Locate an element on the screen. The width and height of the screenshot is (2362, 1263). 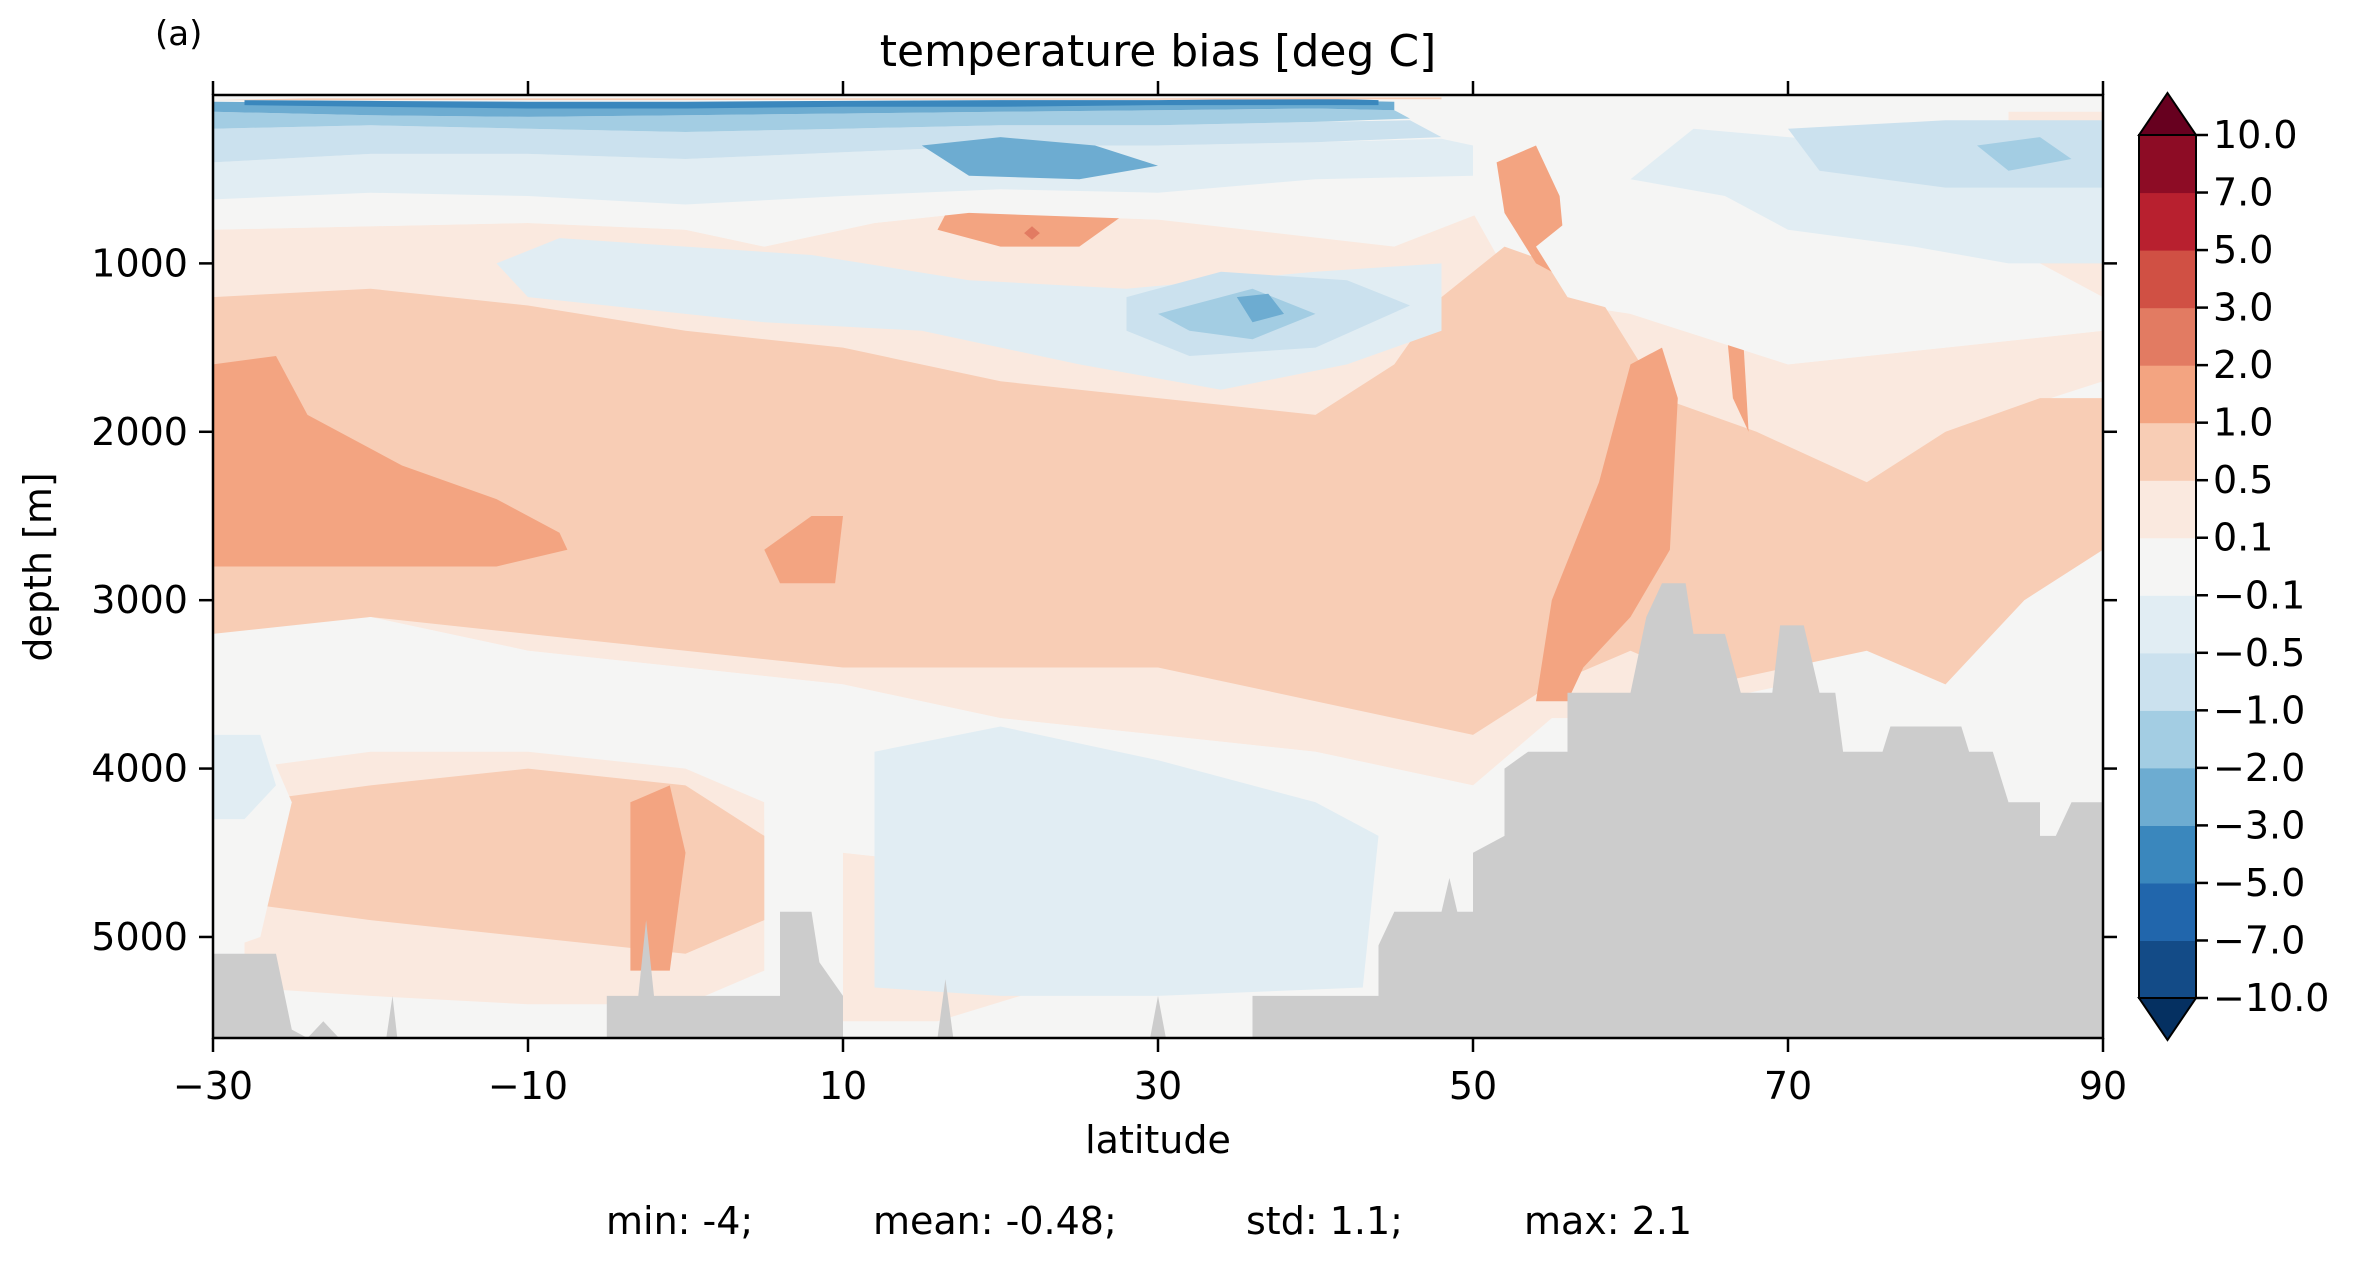
colorbar-tick-label: 0.5 is located at coordinates (2243, 480).